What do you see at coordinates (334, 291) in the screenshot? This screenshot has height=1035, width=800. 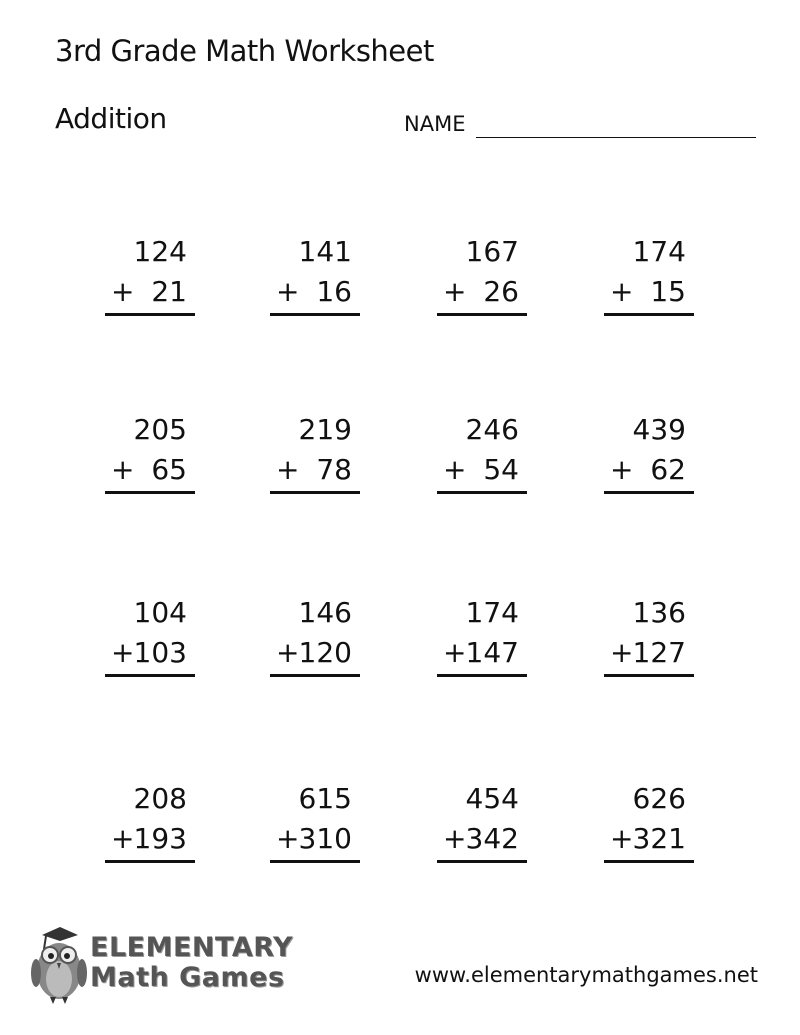 I see `addend-bottom: 16` at bounding box center [334, 291].